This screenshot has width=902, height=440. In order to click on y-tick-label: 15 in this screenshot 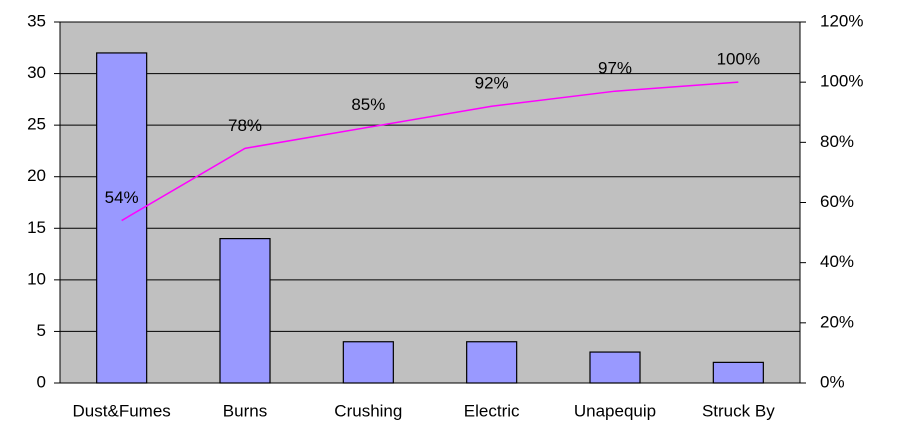, I will do `click(36, 227)`.